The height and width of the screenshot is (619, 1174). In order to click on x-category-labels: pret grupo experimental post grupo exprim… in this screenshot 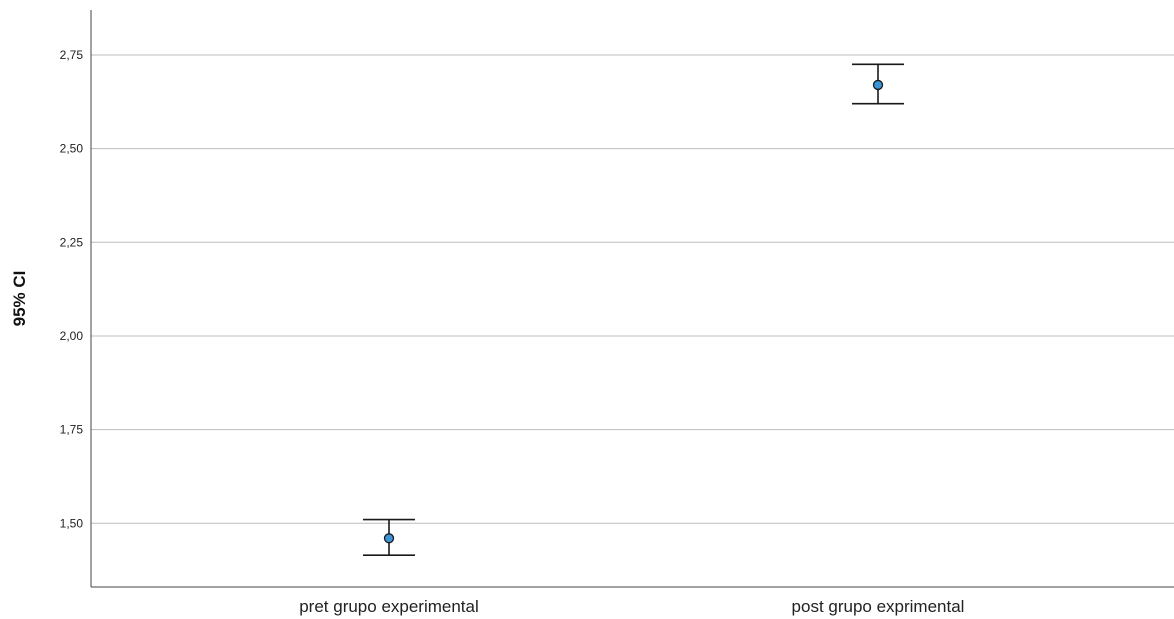, I will do `click(631, 606)`.